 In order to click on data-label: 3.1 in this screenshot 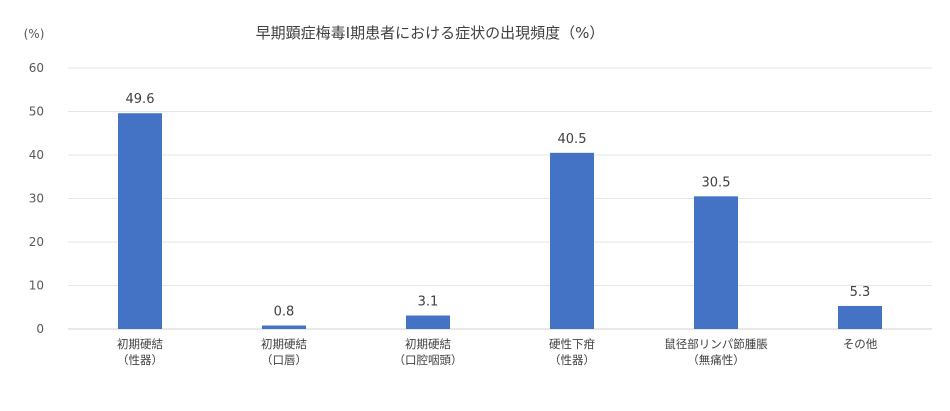, I will do `click(428, 302)`.